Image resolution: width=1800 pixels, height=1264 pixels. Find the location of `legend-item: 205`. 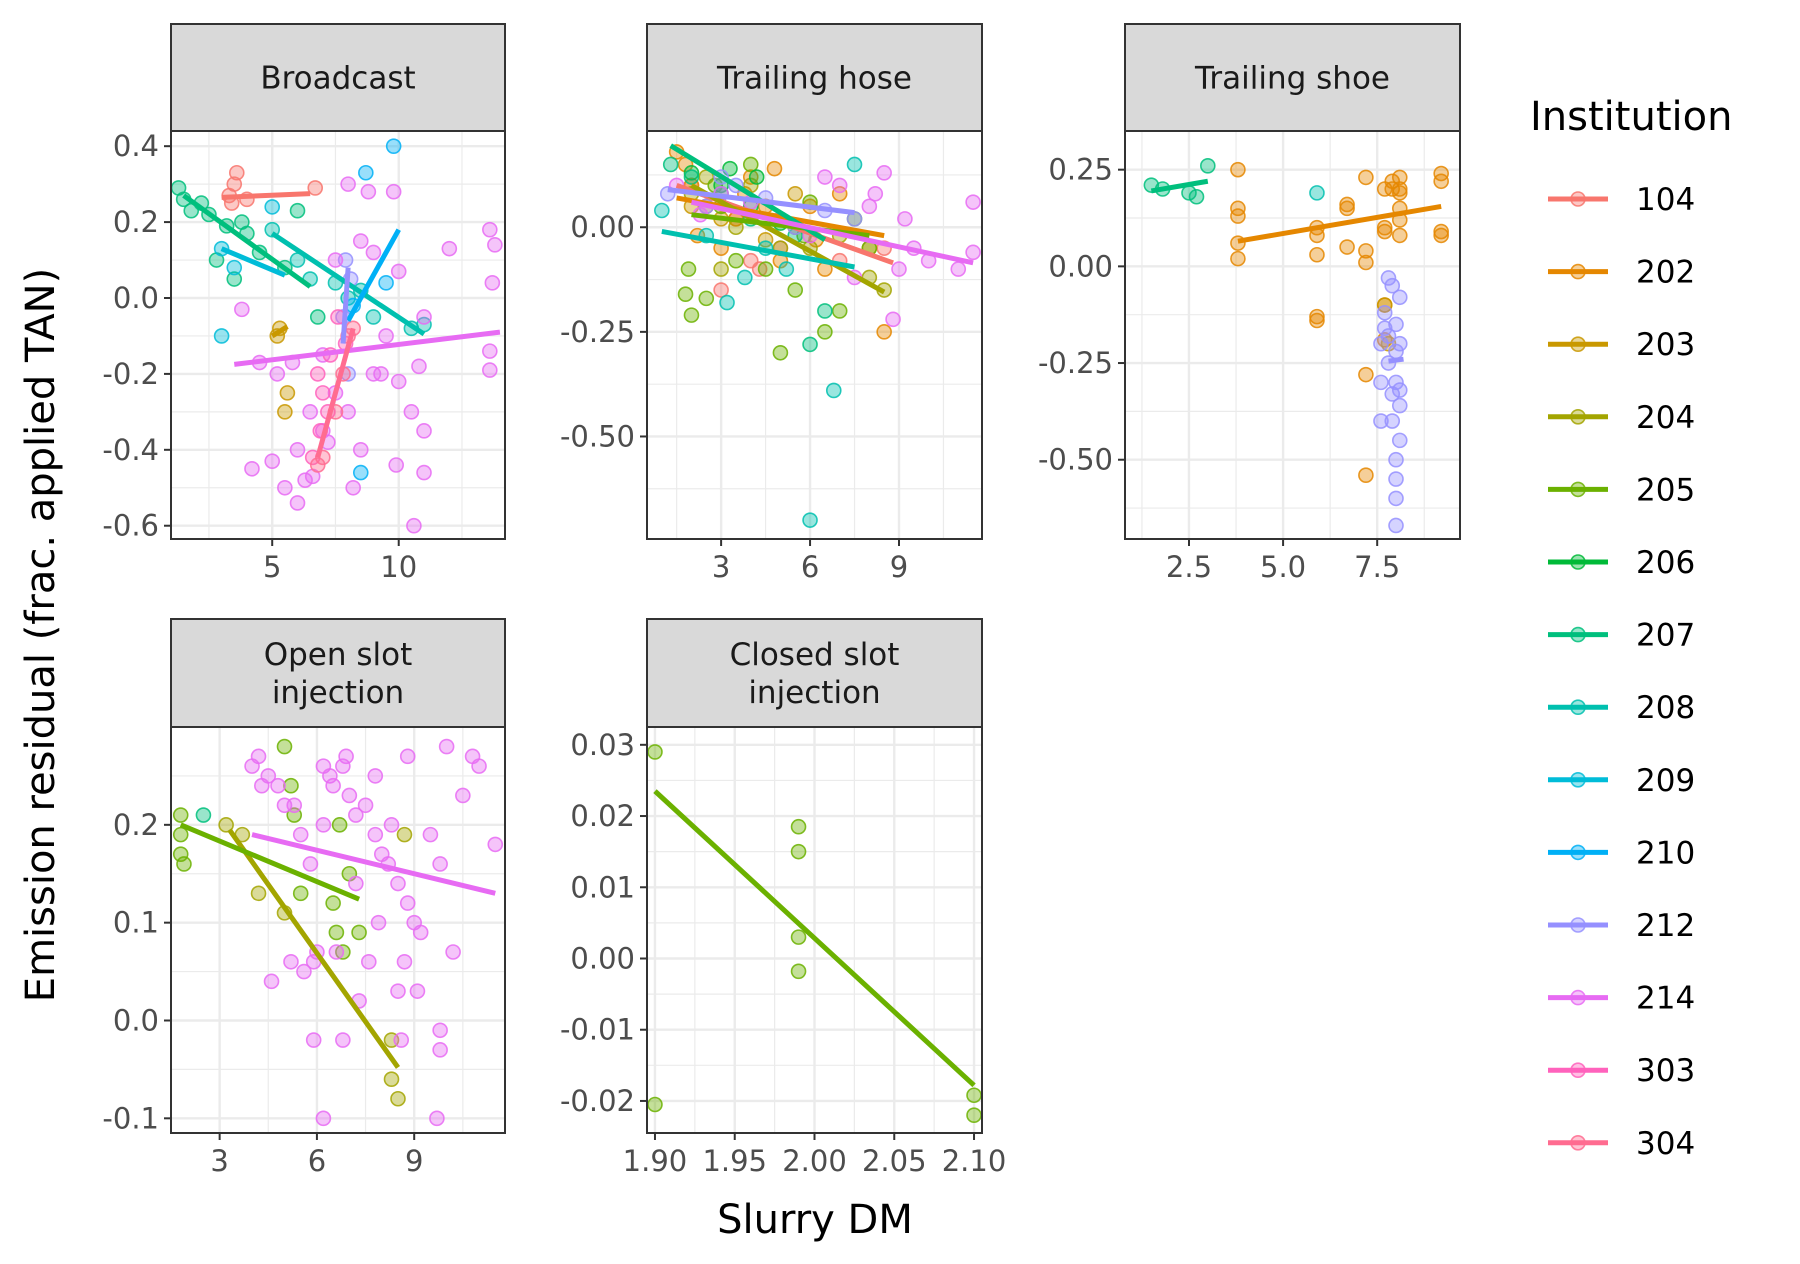

legend-item: 205 is located at coordinates (1621, 490).